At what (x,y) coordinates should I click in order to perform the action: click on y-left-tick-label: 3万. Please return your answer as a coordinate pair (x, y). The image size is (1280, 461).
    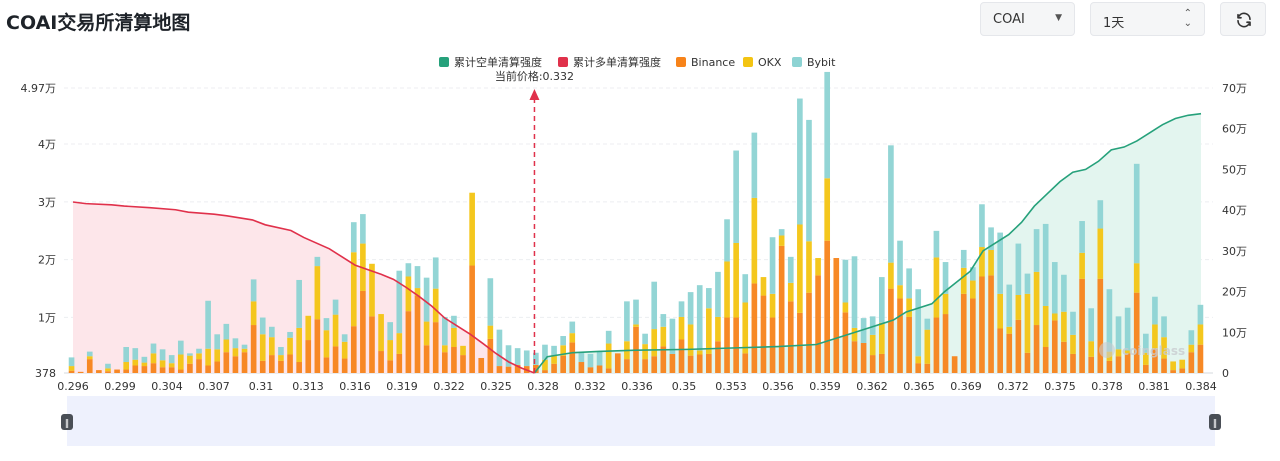
    Looking at the image, I should click on (47, 202).